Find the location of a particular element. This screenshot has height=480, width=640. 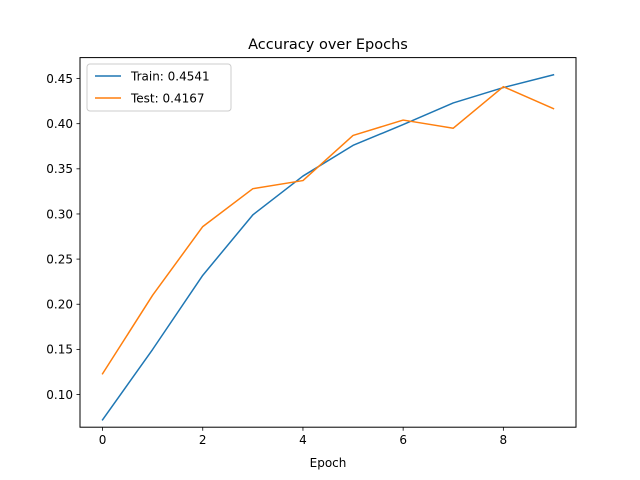

chart-title: Accuracy over Epochs is located at coordinates (328, 45).